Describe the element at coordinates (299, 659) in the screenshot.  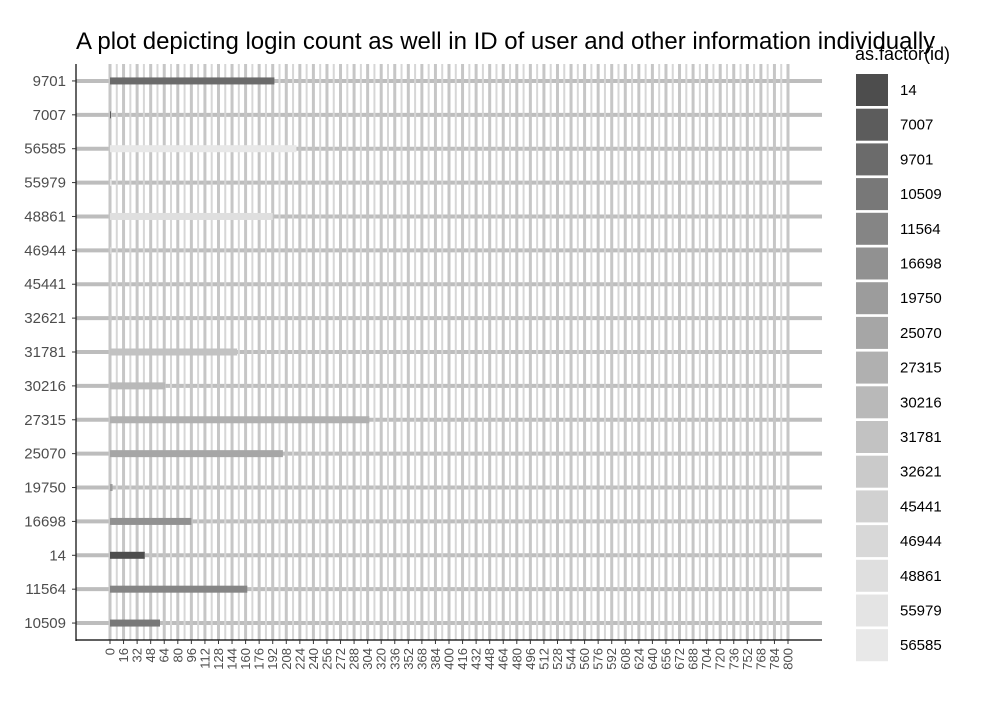
I see `x-tick-label: 224` at that location.